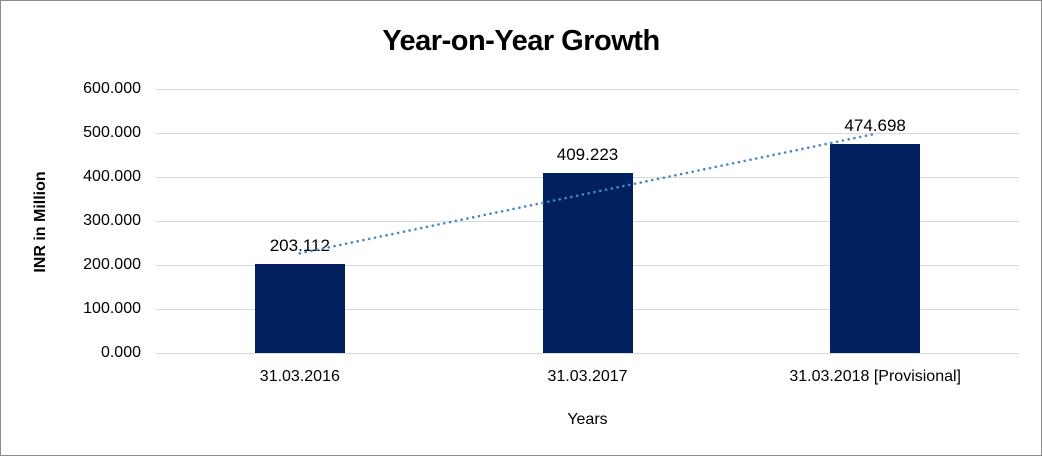 The image size is (1042, 456). What do you see at coordinates (587, 419) in the screenshot?
I see `x-axis-title: Years` at bounding box center [587, 419].